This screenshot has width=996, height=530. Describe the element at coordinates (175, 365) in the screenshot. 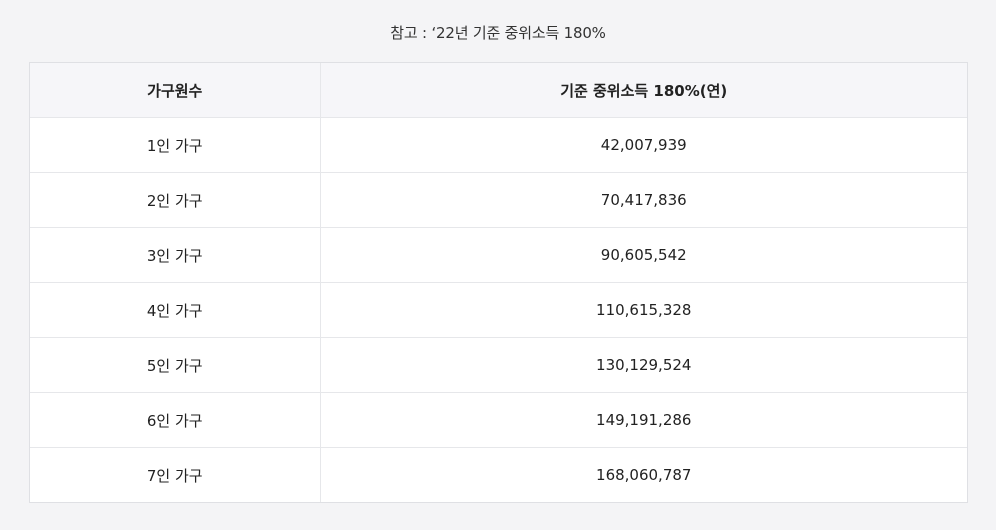

I see `household-cell: 5인 가구` at that location.